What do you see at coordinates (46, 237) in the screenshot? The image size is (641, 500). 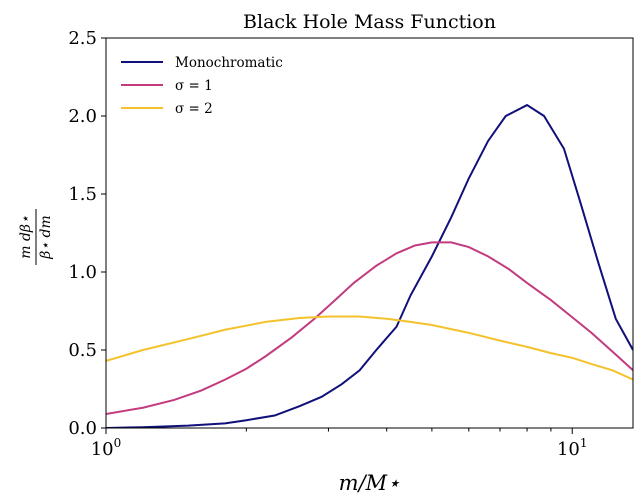 I see `y-label-denominator: β⋆ dm` at bounding box center [46, 237].